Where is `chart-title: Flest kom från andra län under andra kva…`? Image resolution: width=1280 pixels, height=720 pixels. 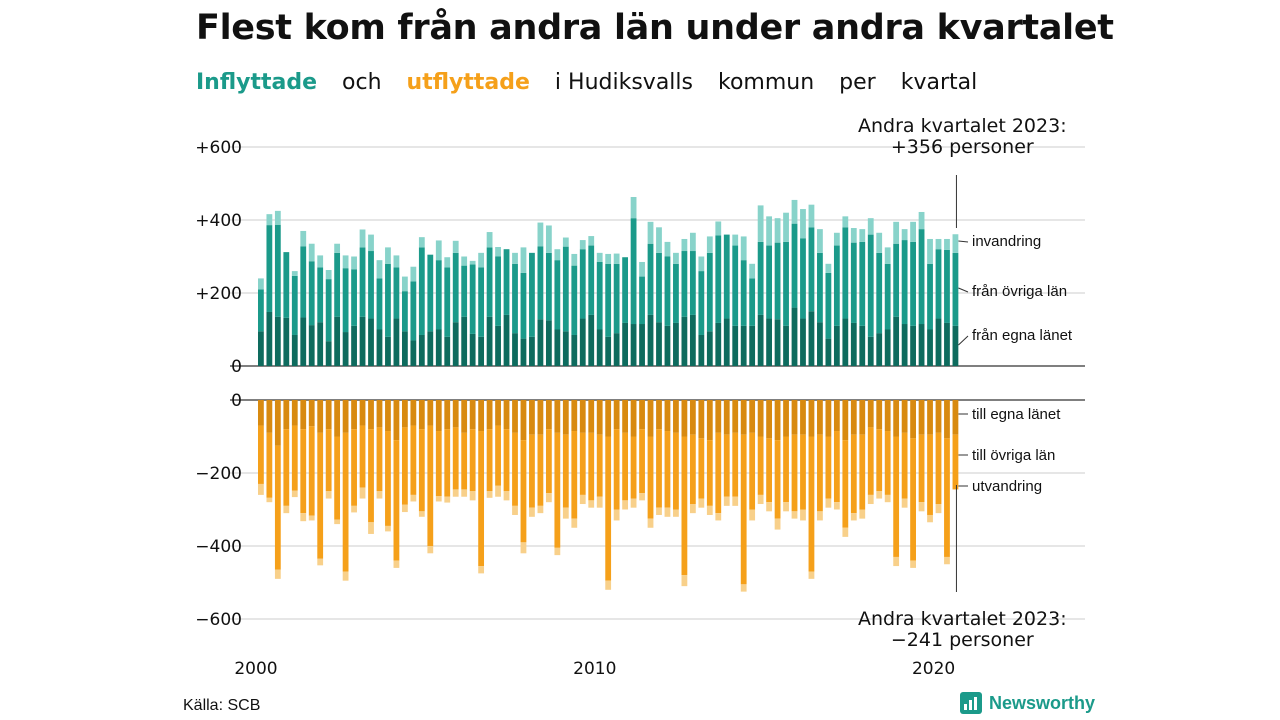 chart-title: Flest kom från andra län under andra kva… is located at coordinates (655, 28).